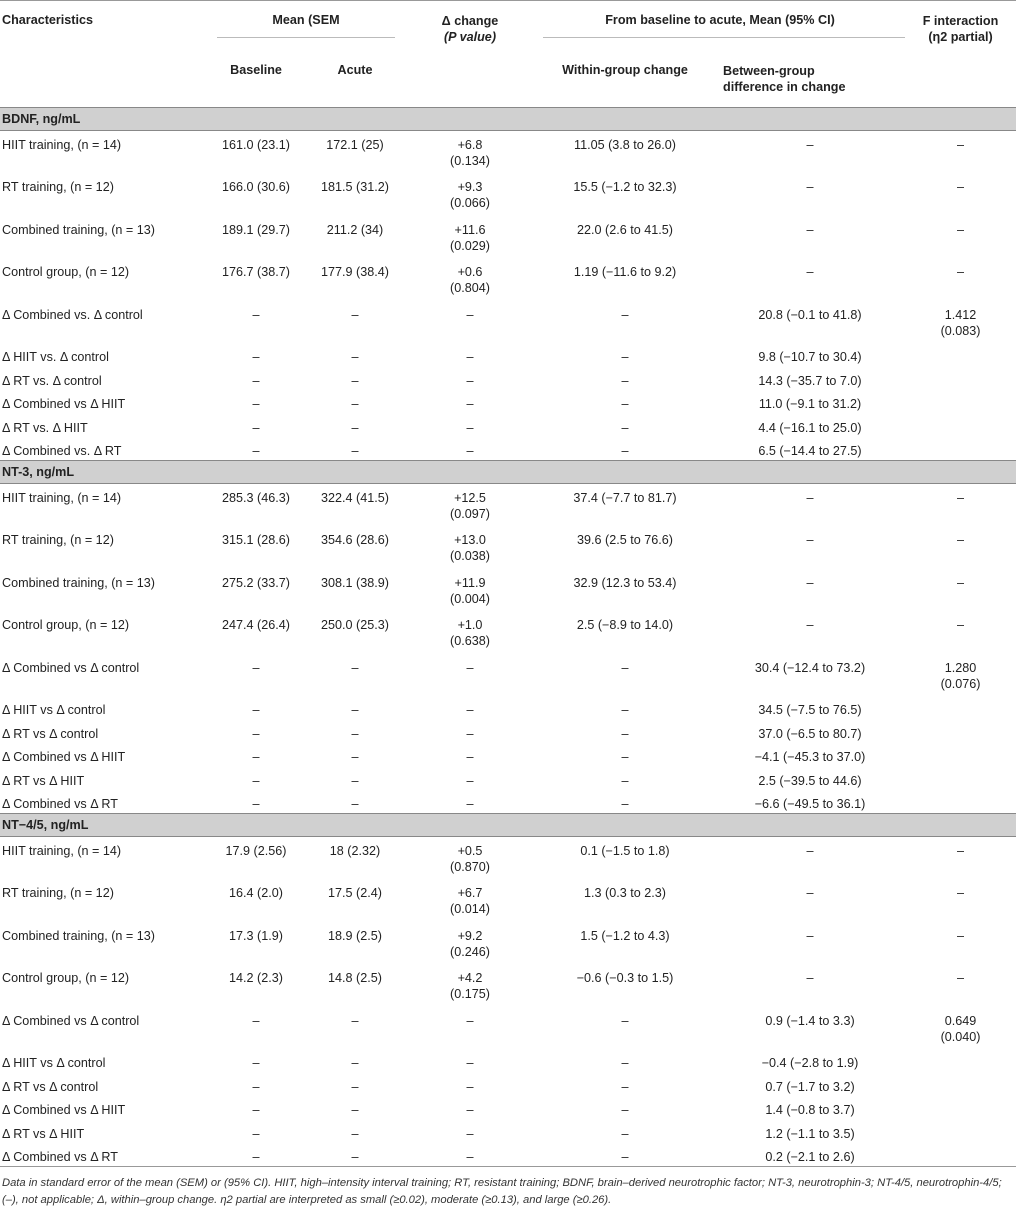 Image resolution: width=1016 pixels, height=1226 pixels. Describe the element at coordinates (355, 625) in the screenshot. I see `cell-acute-text: 250.0 (25.3)` at that location.